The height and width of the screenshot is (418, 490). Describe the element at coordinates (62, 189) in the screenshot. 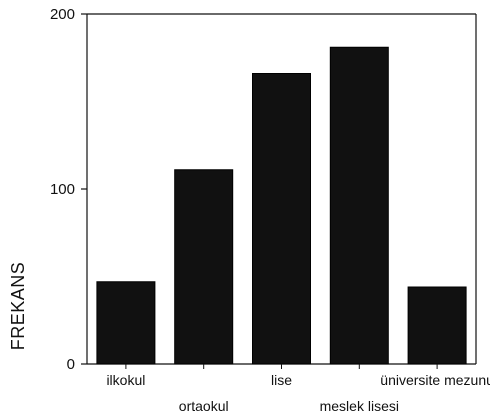

I see `y-tick-label: 100` at that location.